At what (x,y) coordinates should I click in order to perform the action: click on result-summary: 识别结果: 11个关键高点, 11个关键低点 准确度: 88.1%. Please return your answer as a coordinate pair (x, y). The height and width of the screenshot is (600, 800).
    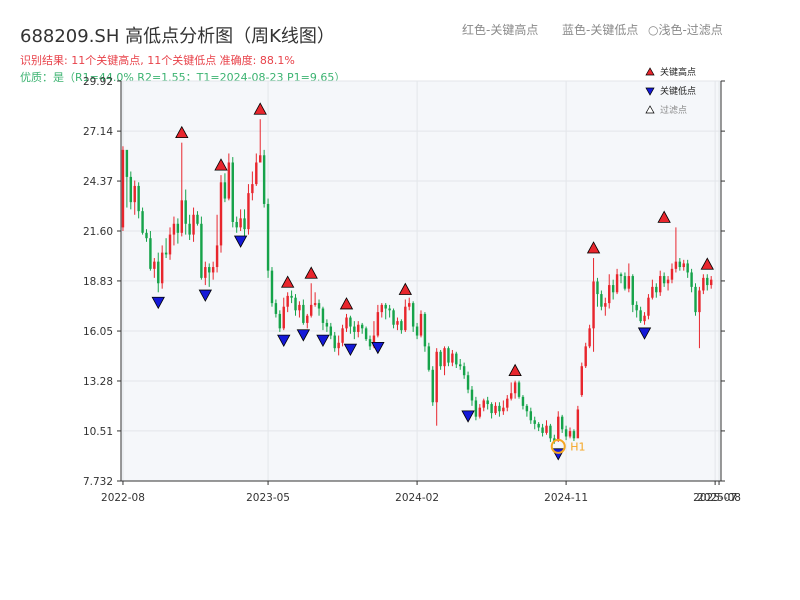
    Looking at the image, I should click on (157, 60).